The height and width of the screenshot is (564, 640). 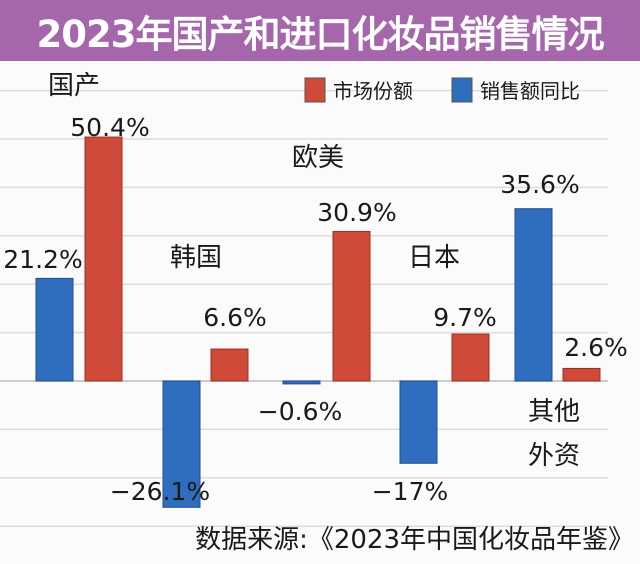 What do you see at coordinates (554, 456) in the screenshot?
I see `category-label: 外资` at bounding box center [554, 456].